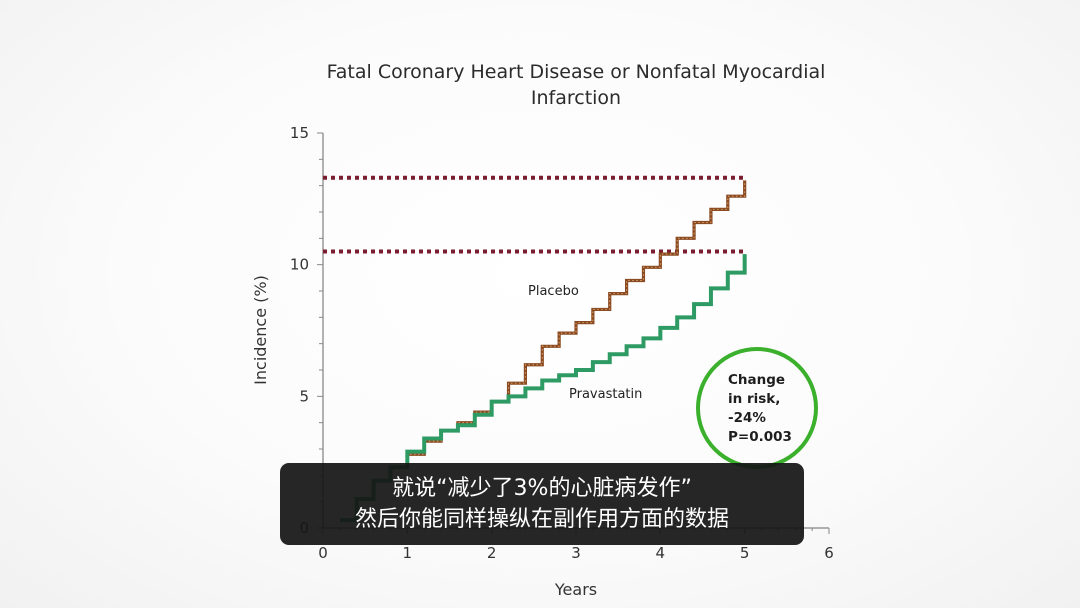 The width and height of the screenshot is (1080, 608). I want to click on x-tick-label: 5, so click(745, 553).